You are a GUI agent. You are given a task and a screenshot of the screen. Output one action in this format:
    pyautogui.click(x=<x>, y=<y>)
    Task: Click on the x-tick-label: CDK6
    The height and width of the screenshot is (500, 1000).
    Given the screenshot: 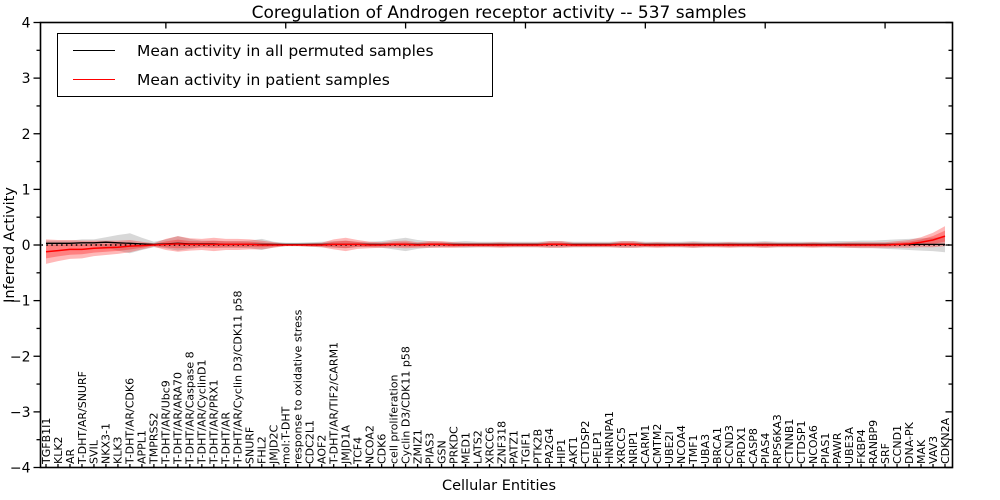 What is the action you would take?
    pyautogui.click(x=381, y=449)
    